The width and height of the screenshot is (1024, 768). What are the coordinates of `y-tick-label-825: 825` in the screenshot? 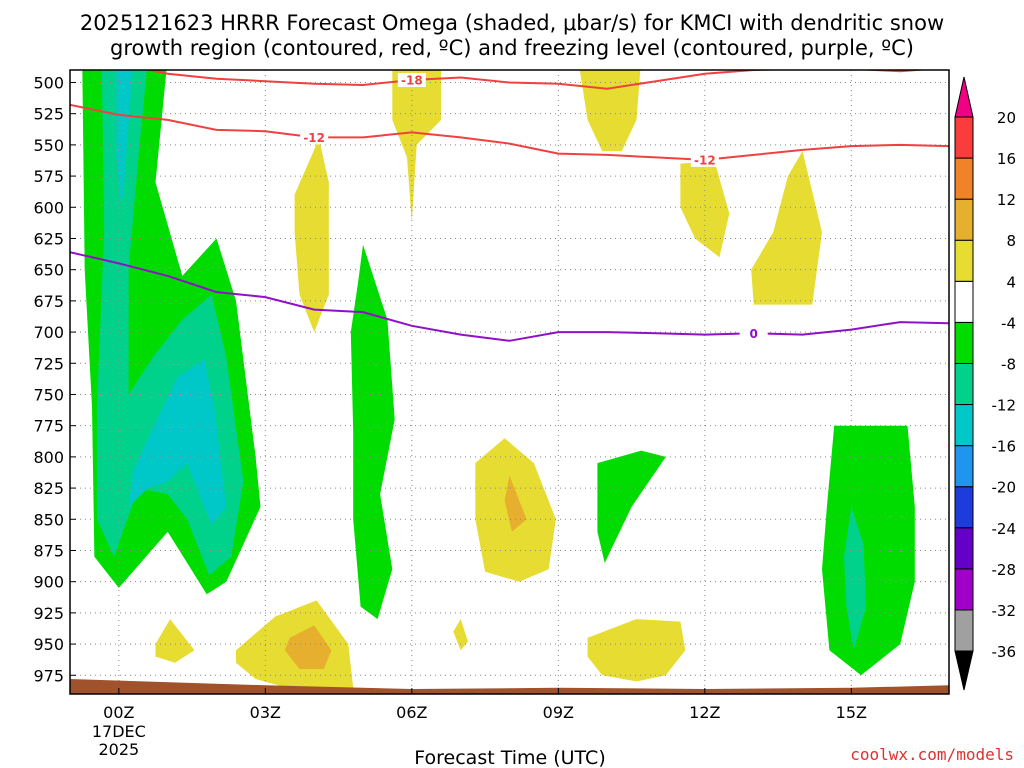 It's located at (48, 488).